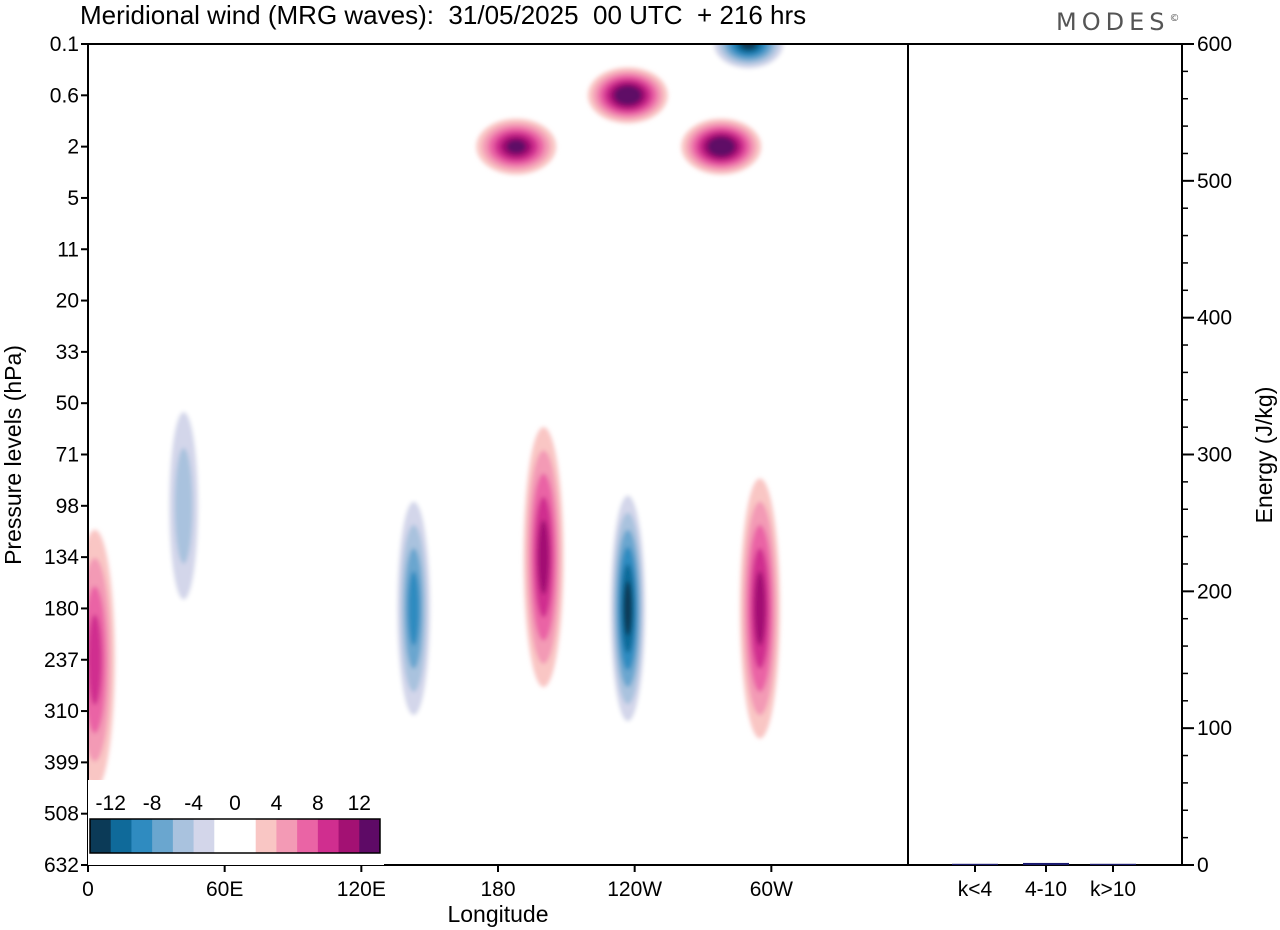 This screenshot has height=930, width=1280. I want to click on y-tick-label: 2, so click(73, 147).